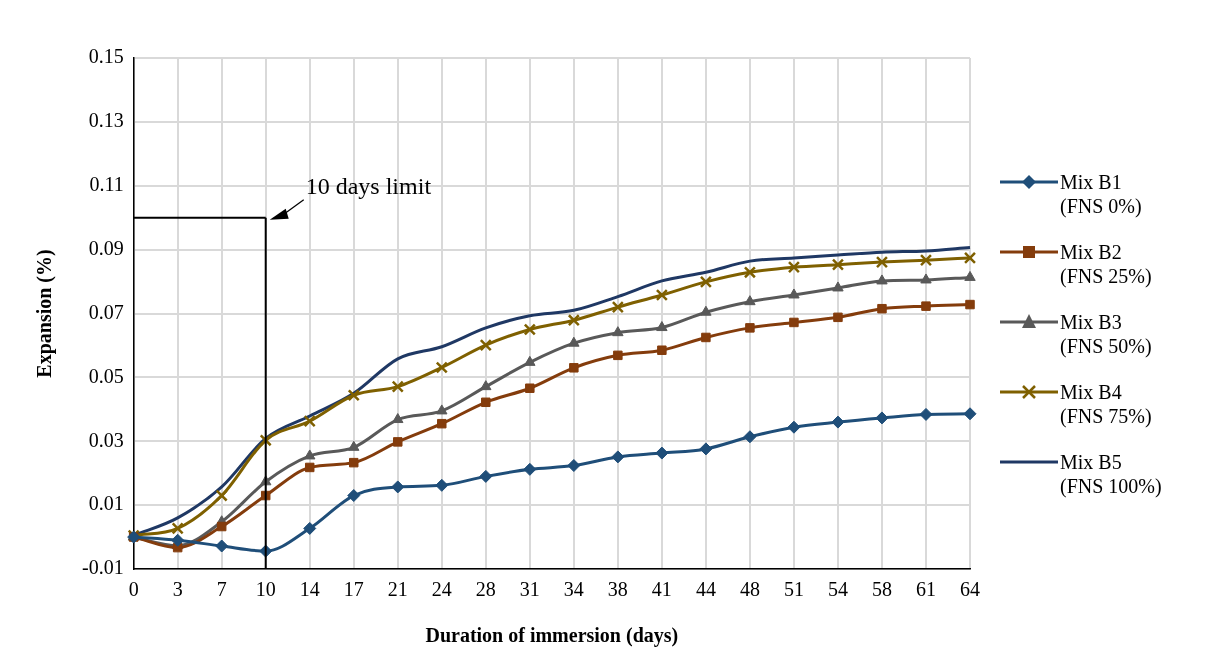 Image resolution: width=1206 pixels, height=661 pixels. What do you see at coordinates (106, 439) in the screenshot?
I see `y-tick-label: 0.03` at bounding box center [106, 439].